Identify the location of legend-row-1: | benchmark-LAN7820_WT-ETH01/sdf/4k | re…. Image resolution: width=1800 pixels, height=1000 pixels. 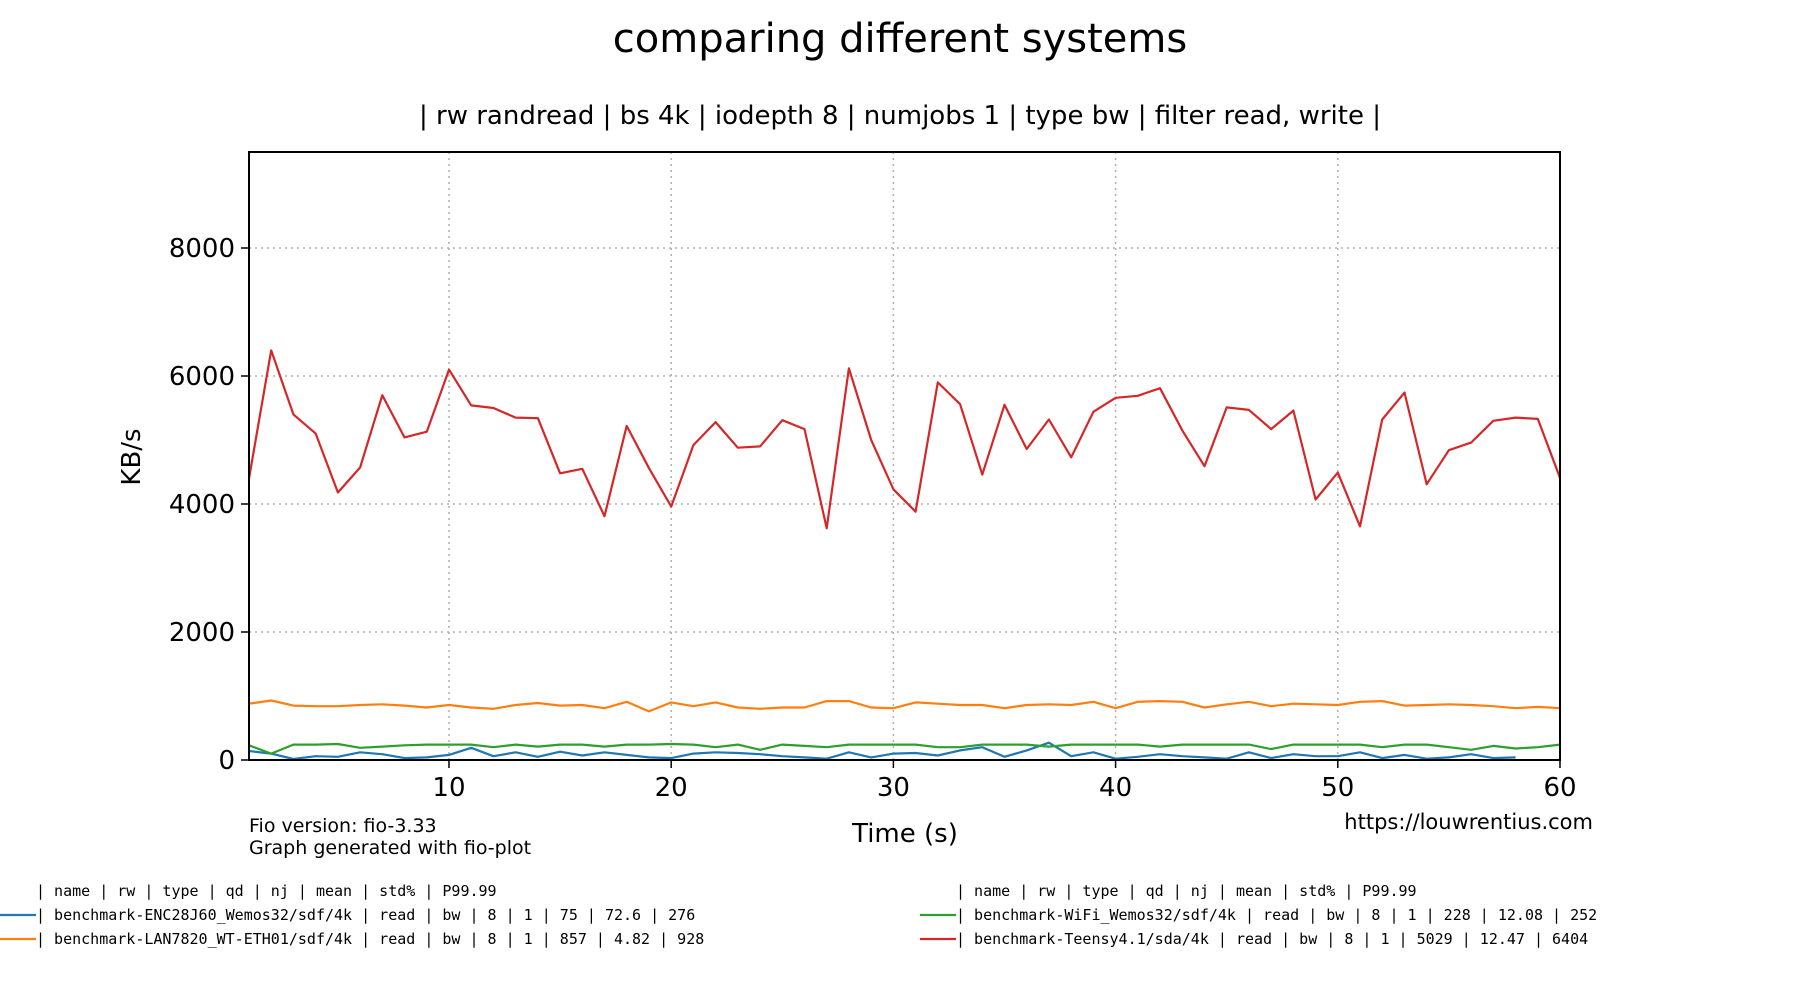
(370, 939).